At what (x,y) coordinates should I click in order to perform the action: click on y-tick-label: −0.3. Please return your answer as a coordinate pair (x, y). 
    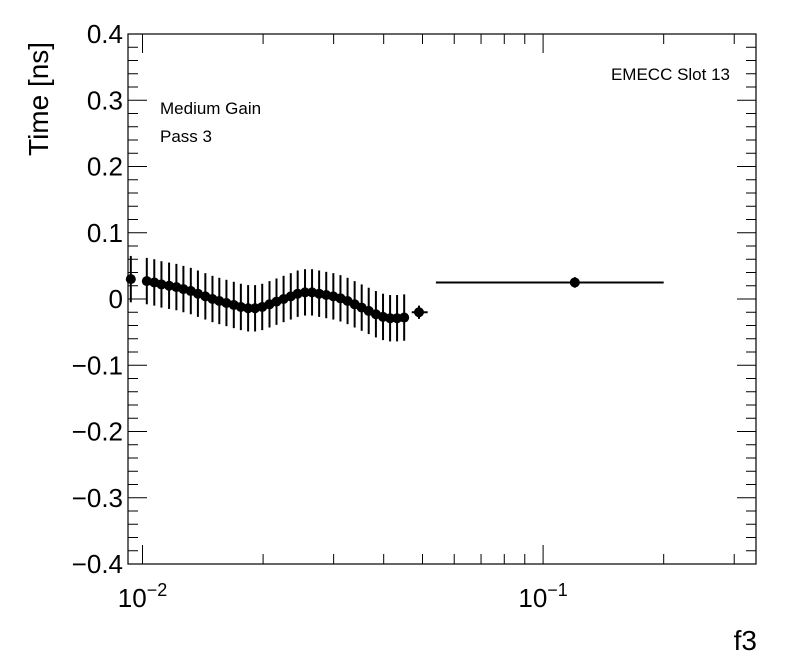
    Looking at the image, I should click on (97, 498).